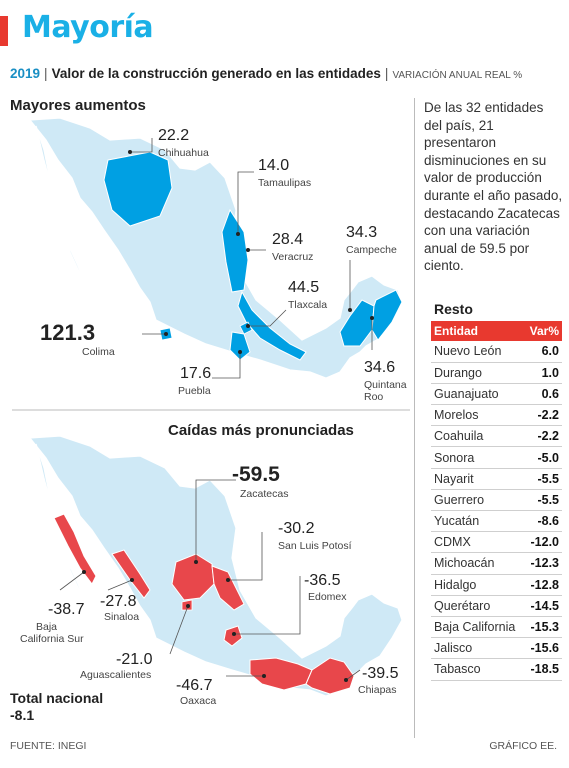 The height and width of the screenshot is (768, 569). I want to click on table-cell-var: -12.8, so click(543, 585).